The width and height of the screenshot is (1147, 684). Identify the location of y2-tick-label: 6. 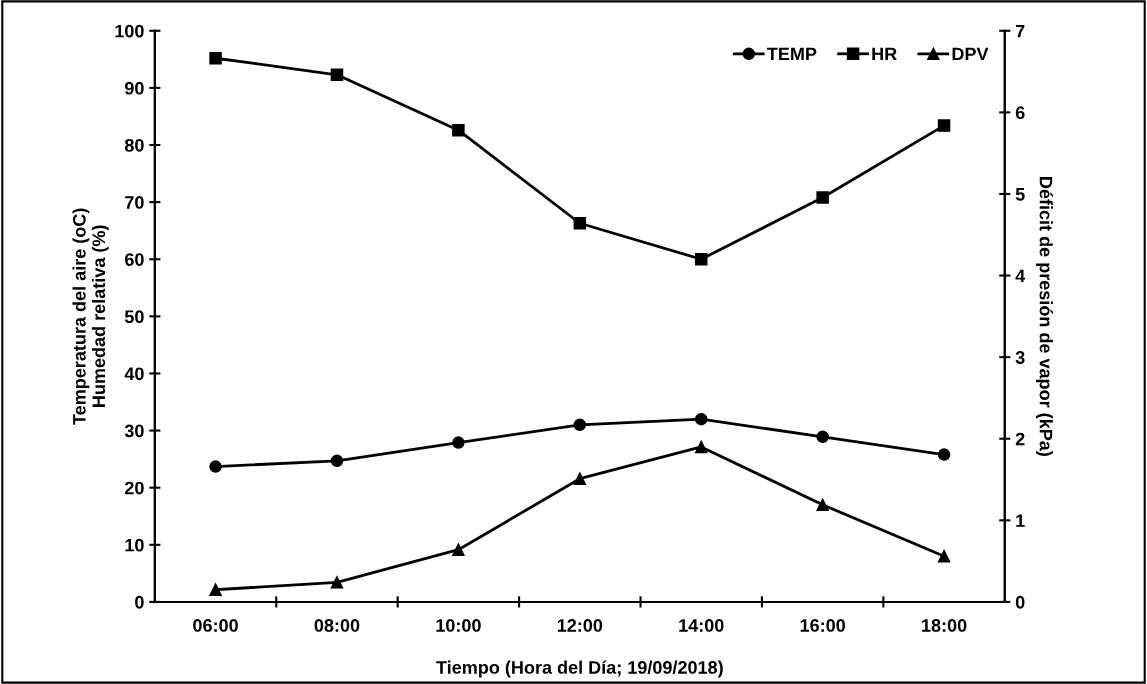
(1020, 113).